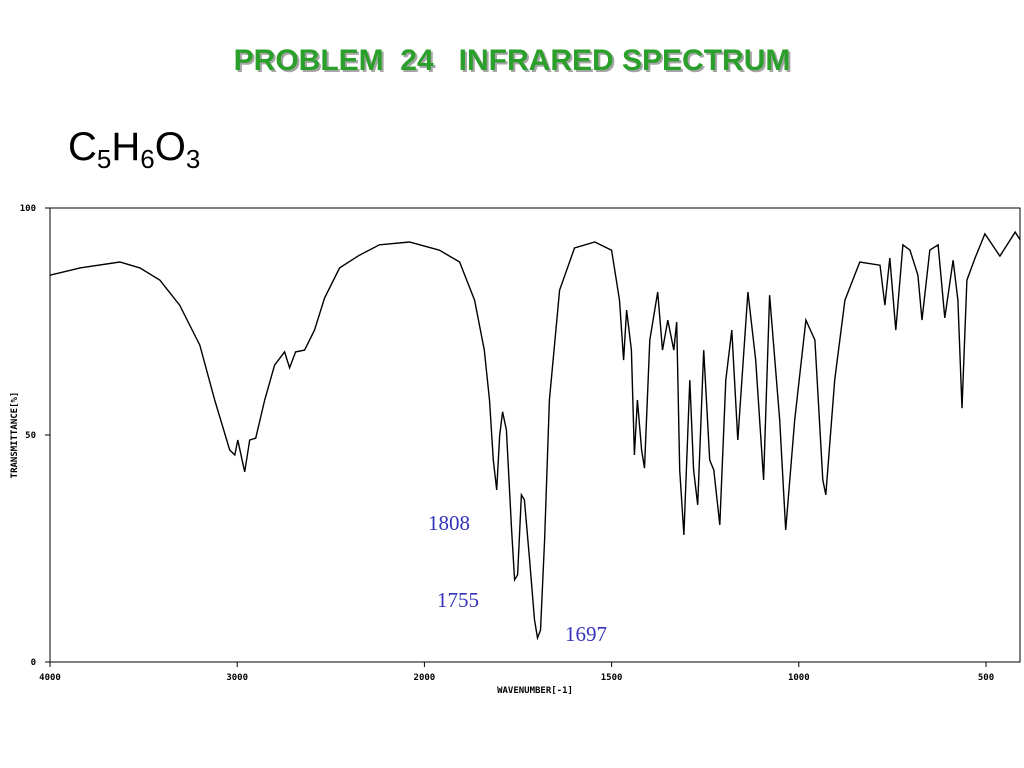  Describe the element at coordinates (170, 147) in the screenshot. I see `formula-part: O` at that location.